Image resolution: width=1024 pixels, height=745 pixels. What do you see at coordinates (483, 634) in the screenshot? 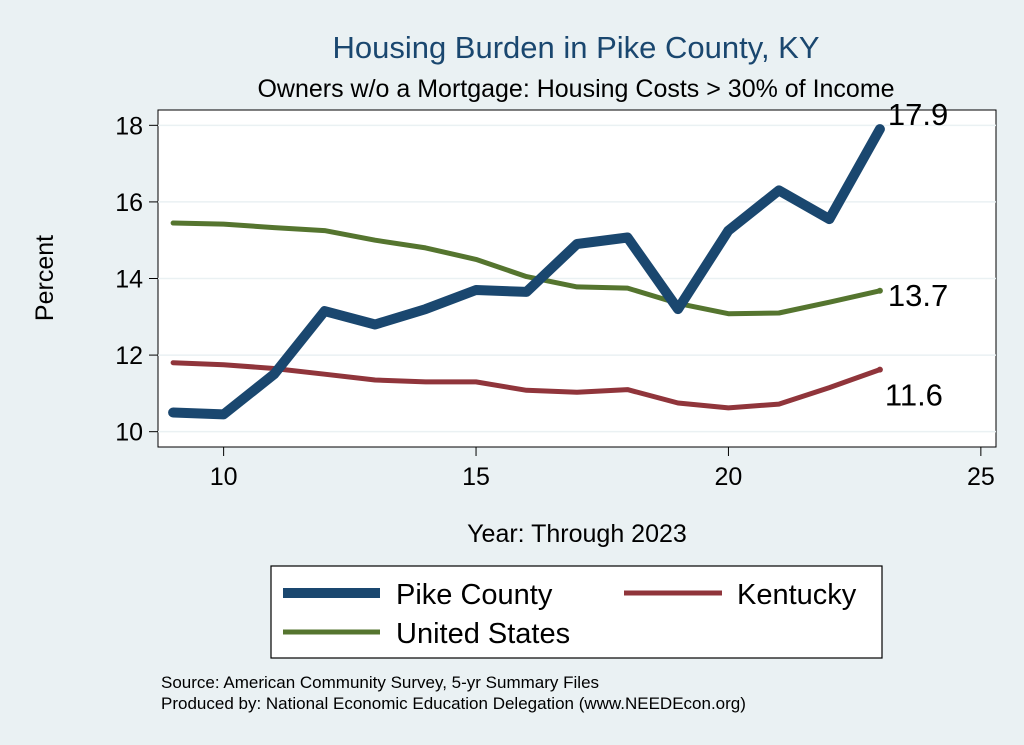
I see `legend-label-united-states: United States` at bounding box center [483, 634].